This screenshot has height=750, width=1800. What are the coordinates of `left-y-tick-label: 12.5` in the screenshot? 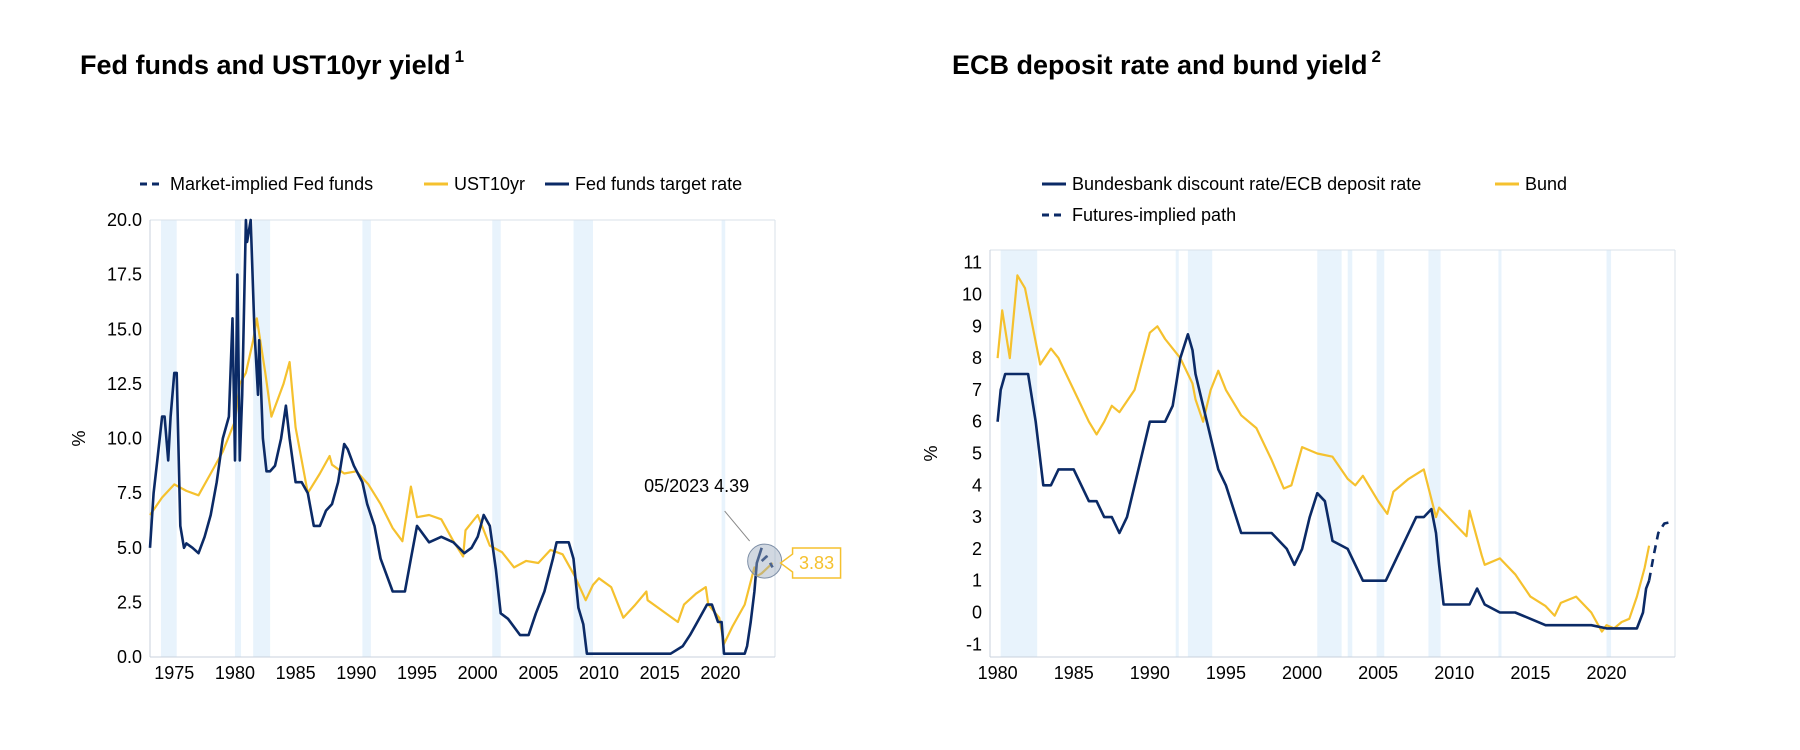 It's located at (124, 384).